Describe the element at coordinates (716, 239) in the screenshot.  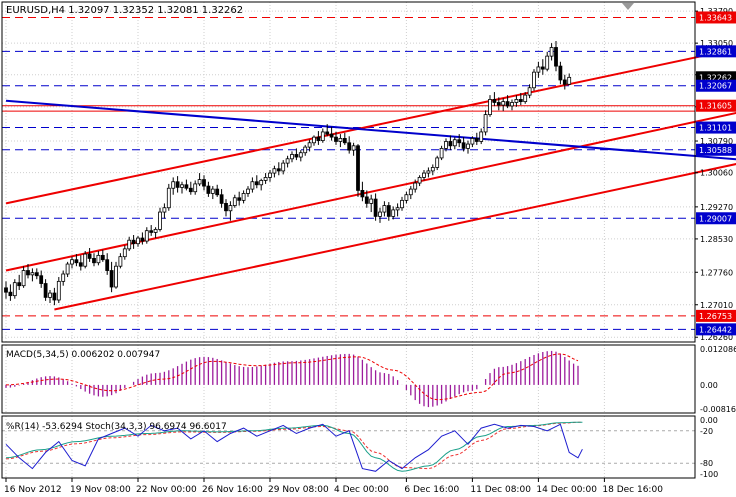
I see `price-tick-label: 1.28530` at that location.